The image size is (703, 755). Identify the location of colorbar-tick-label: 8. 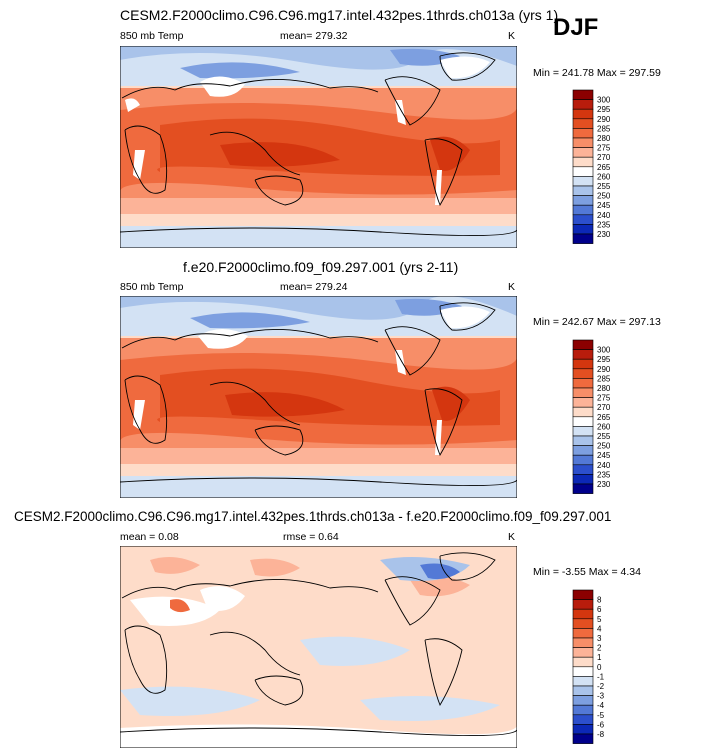
(599, 600).